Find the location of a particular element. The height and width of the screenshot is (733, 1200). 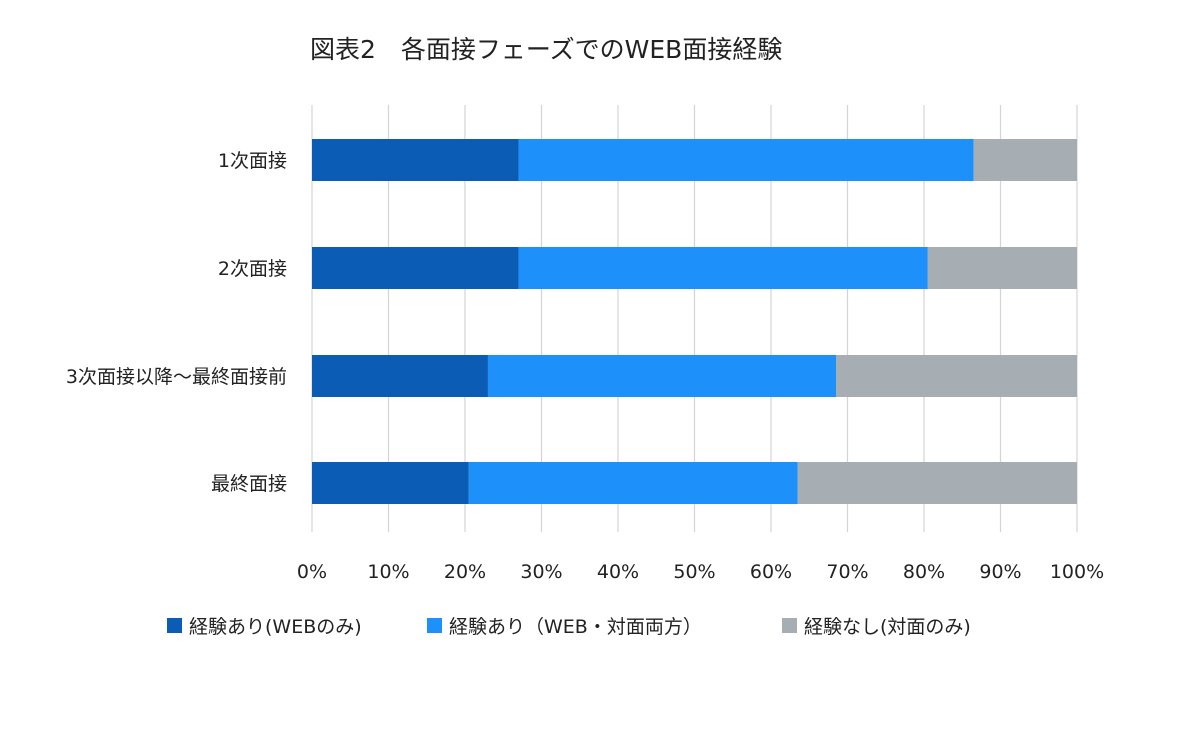

x-tick-label: 30% is located at coordinates (541, 572).